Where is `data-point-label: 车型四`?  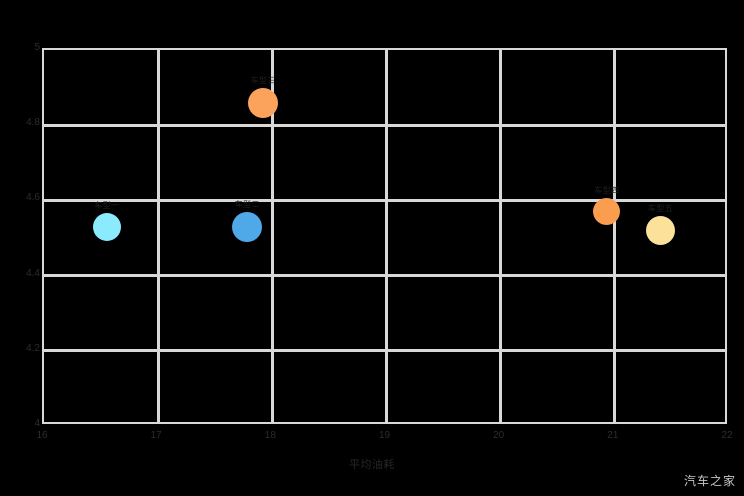 data-point-label: 车型四 is located at coordinates (607, 191).